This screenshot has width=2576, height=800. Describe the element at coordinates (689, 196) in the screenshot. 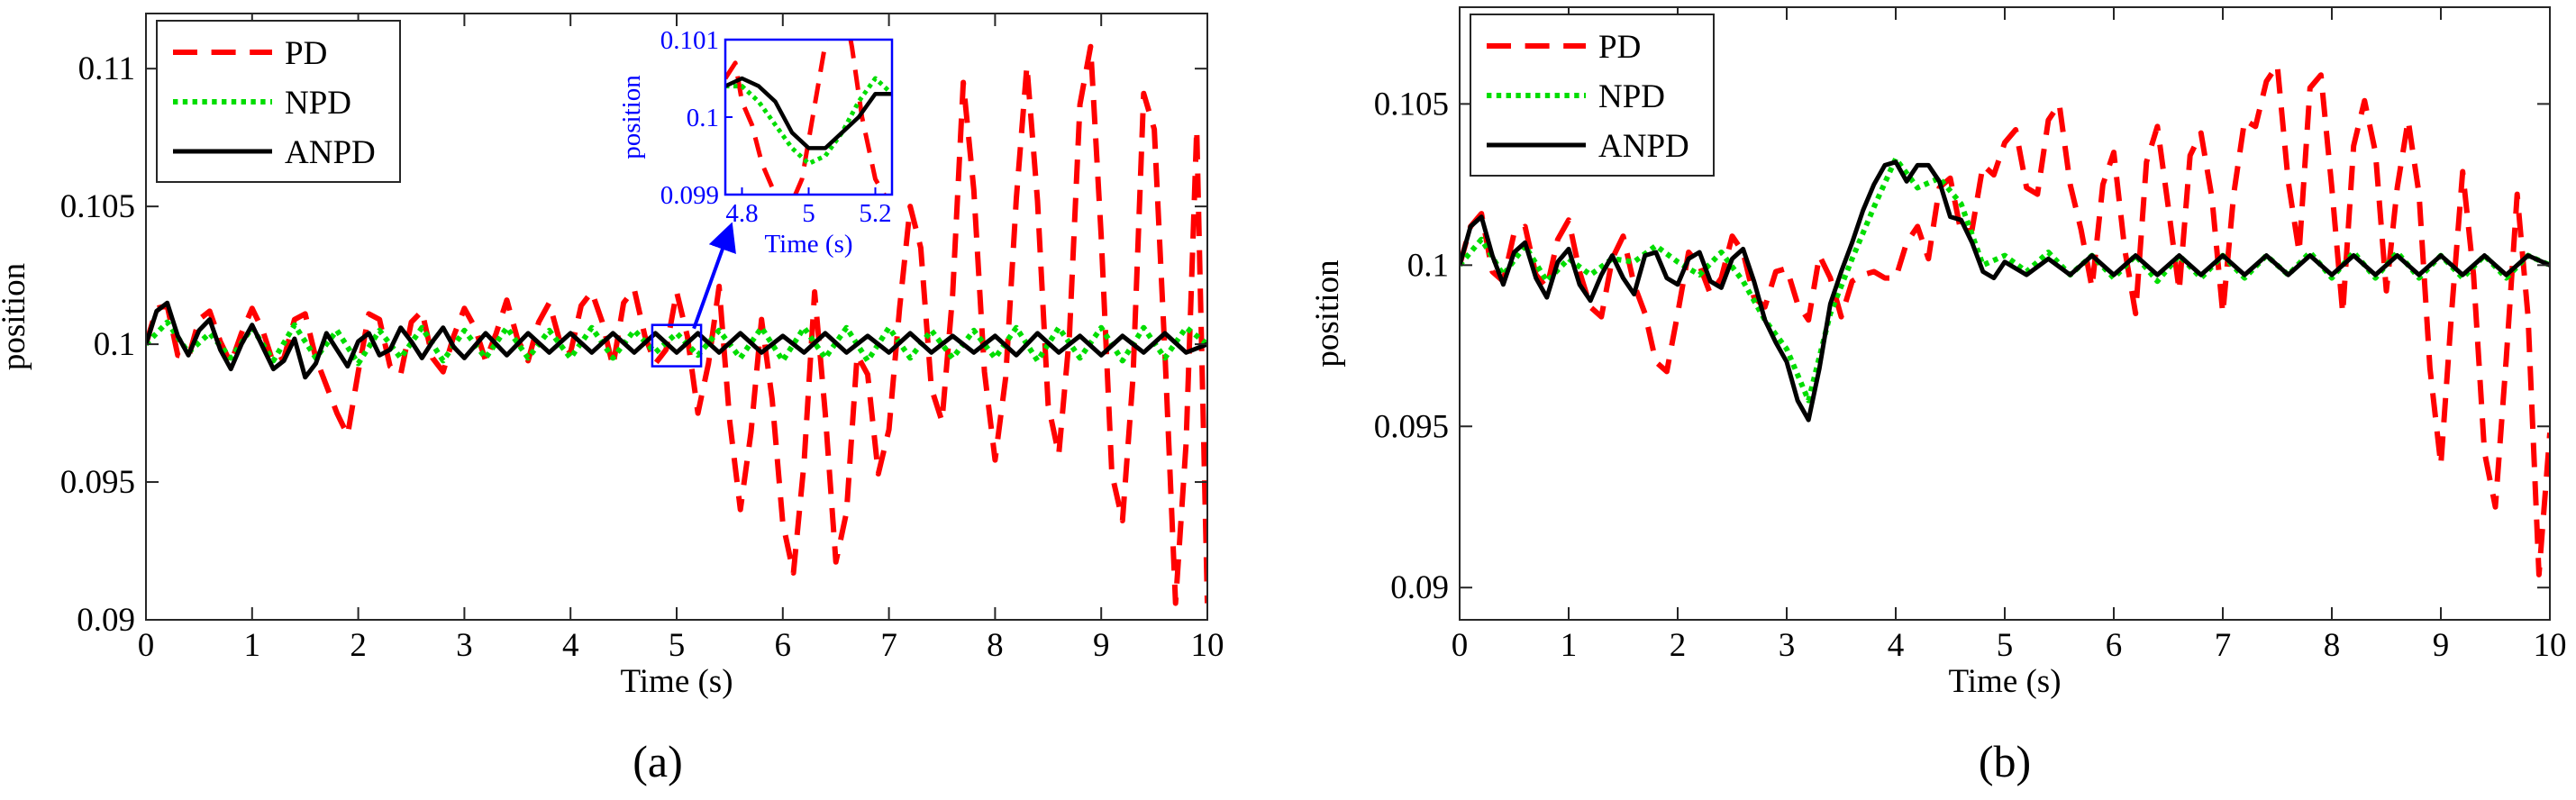

I see `inset-y-tick-label: 0.099` at that location.